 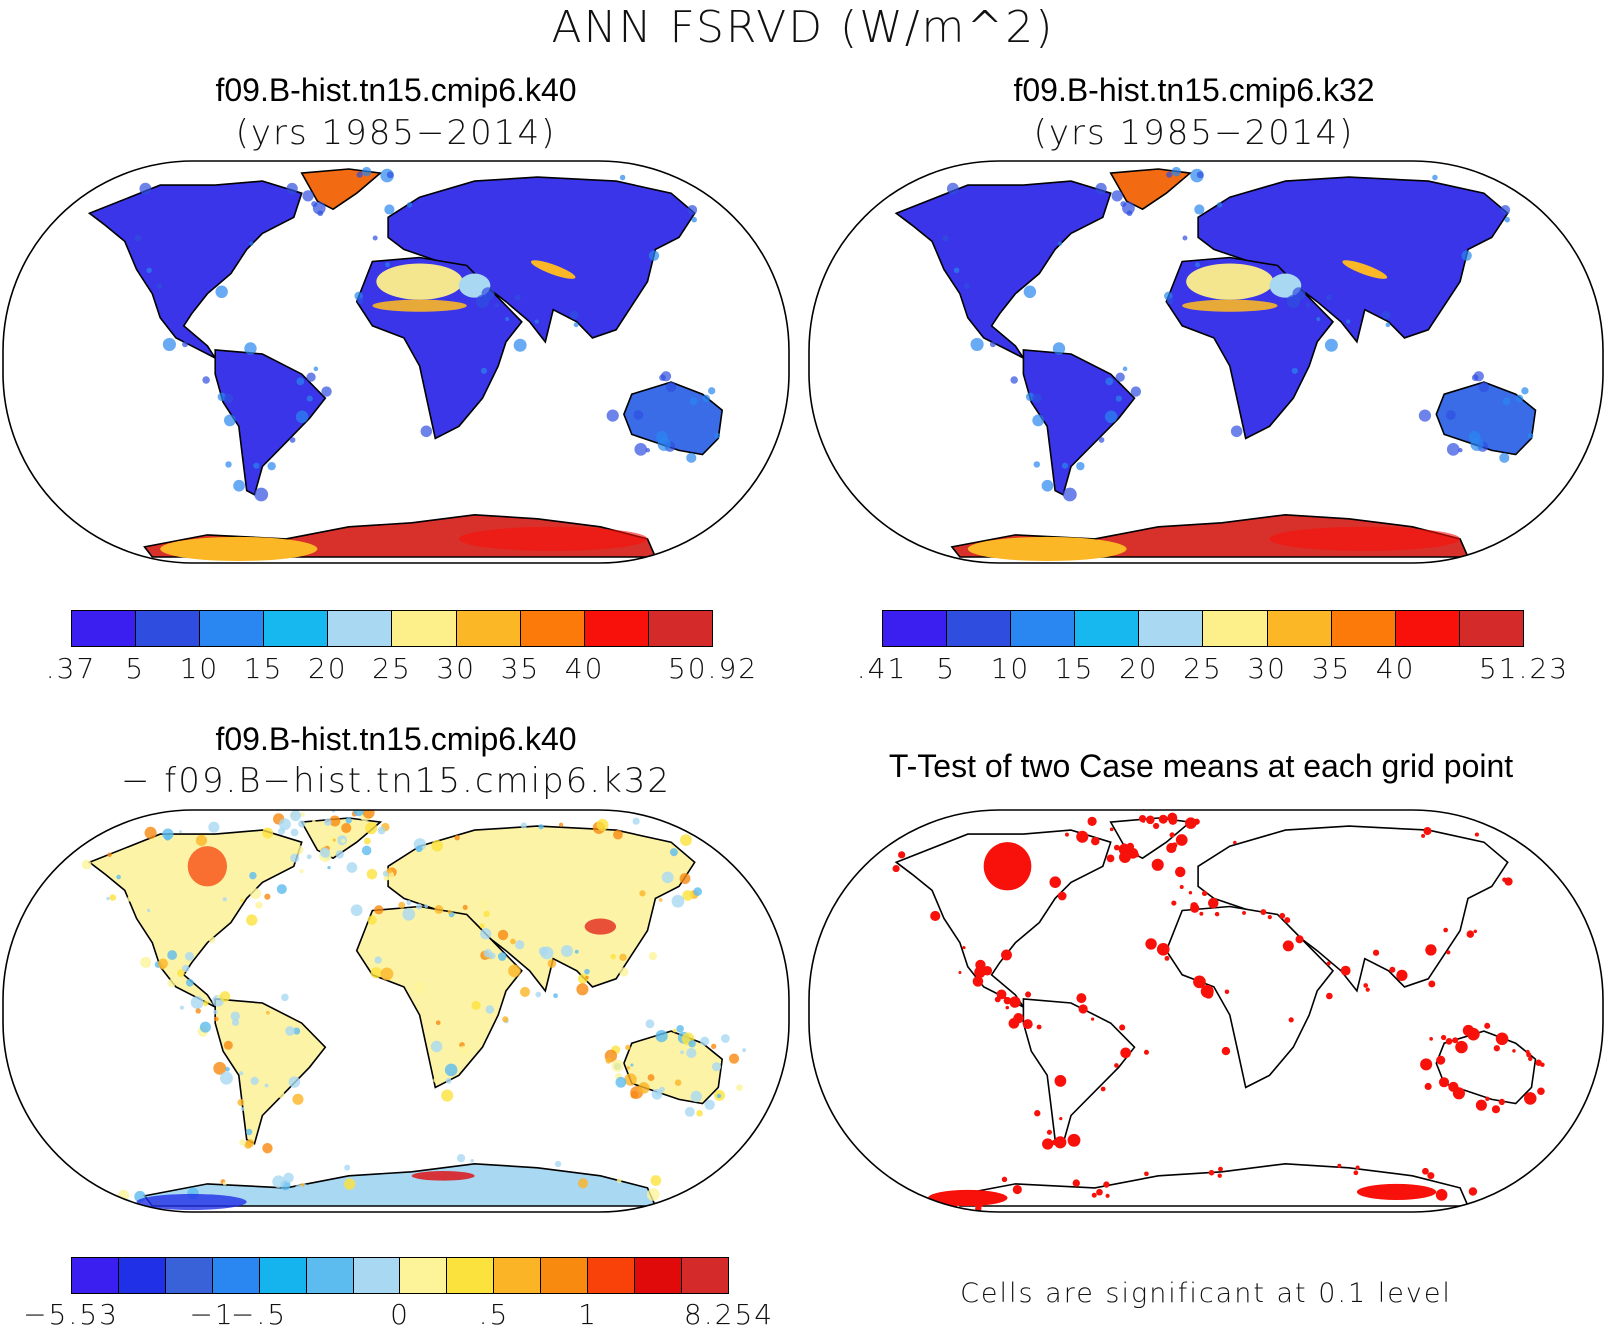 I want to click on figure-title: ANN FSRVD (W/m^2), so click(x=803, y=27).